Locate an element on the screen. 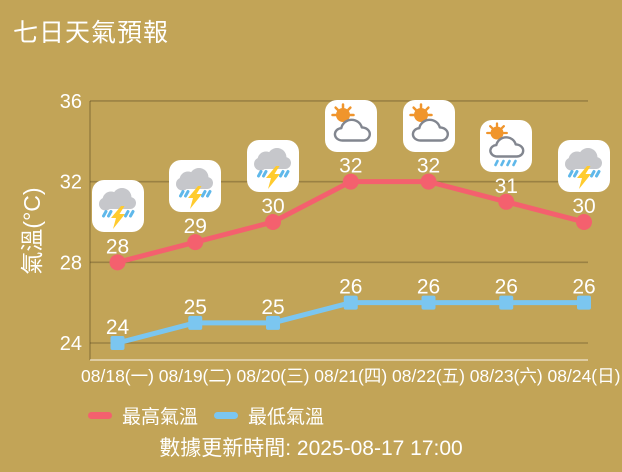 The image size is (622, 472). max-temp-value: 29 is located at coordinates (195, 226).